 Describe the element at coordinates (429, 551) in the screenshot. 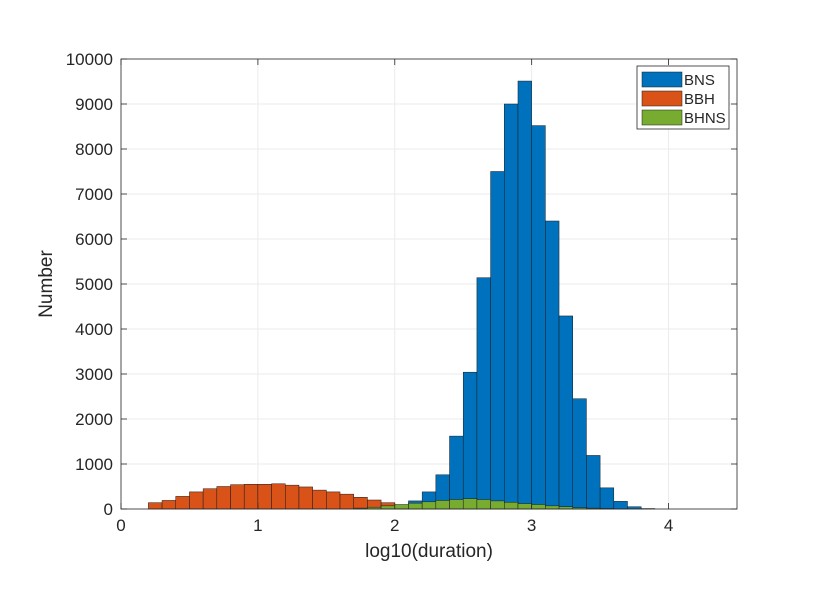

I see `x-axis-label: log10(duration)` at that location.